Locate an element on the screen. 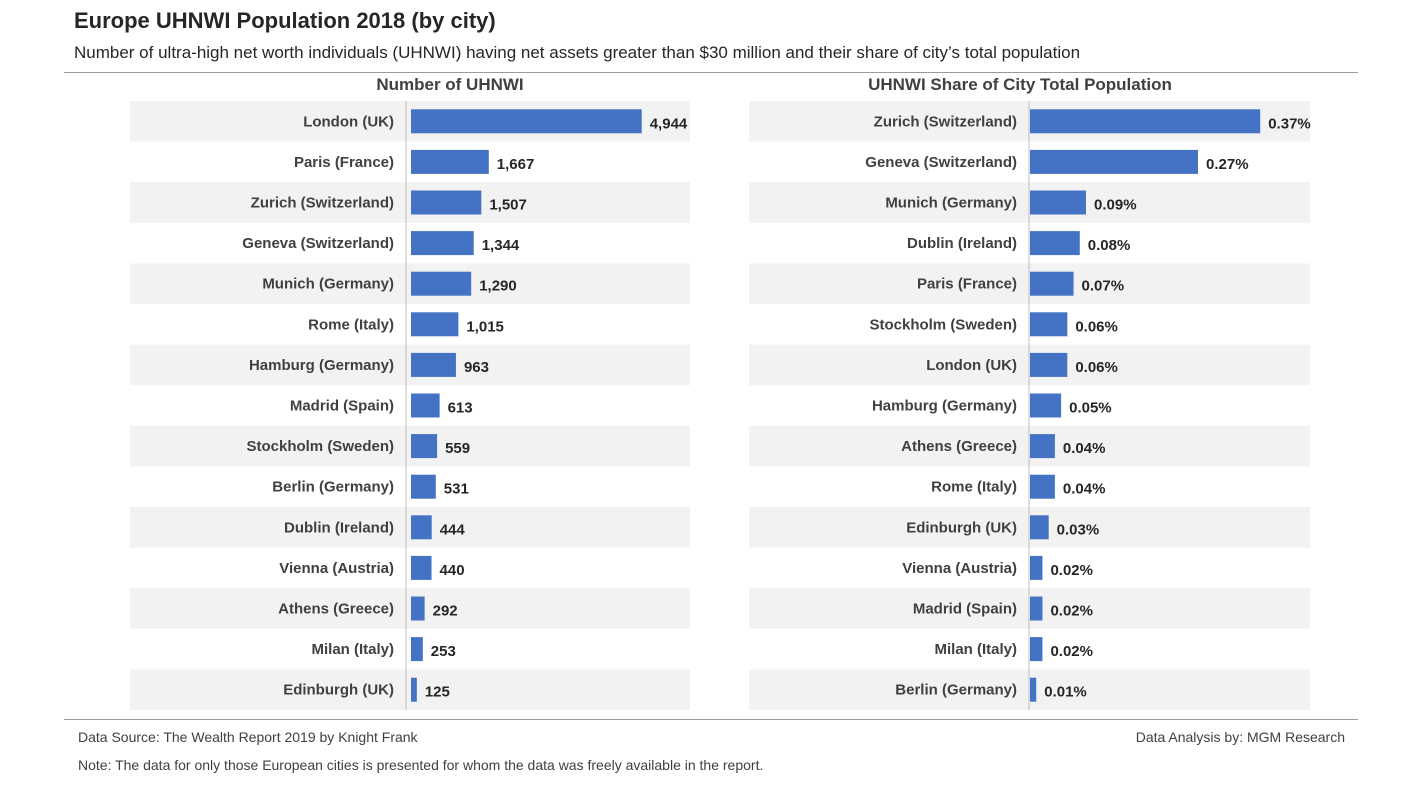  share-value-label: 0.01% is located at coordinates (1065, 692).